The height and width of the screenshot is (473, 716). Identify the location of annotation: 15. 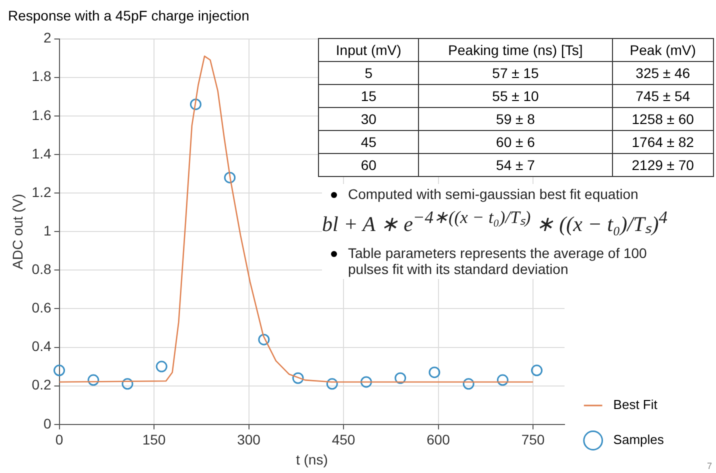
(368, 96).